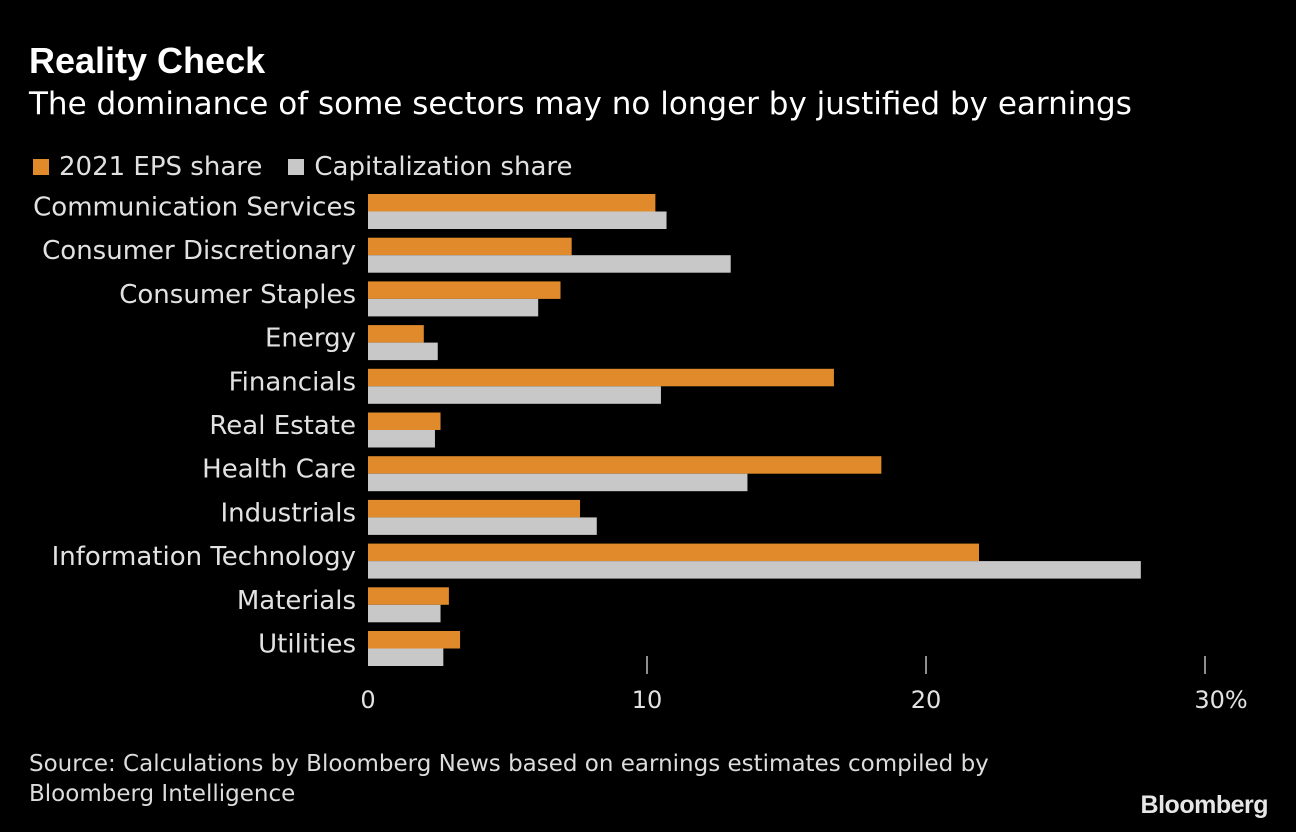 The width and height of the screenshot is (1296, 832). What do you see at coordinates (647, 700) in the screenshot?
I see `x-tick-label: 10` at bounding box center [647, 700].